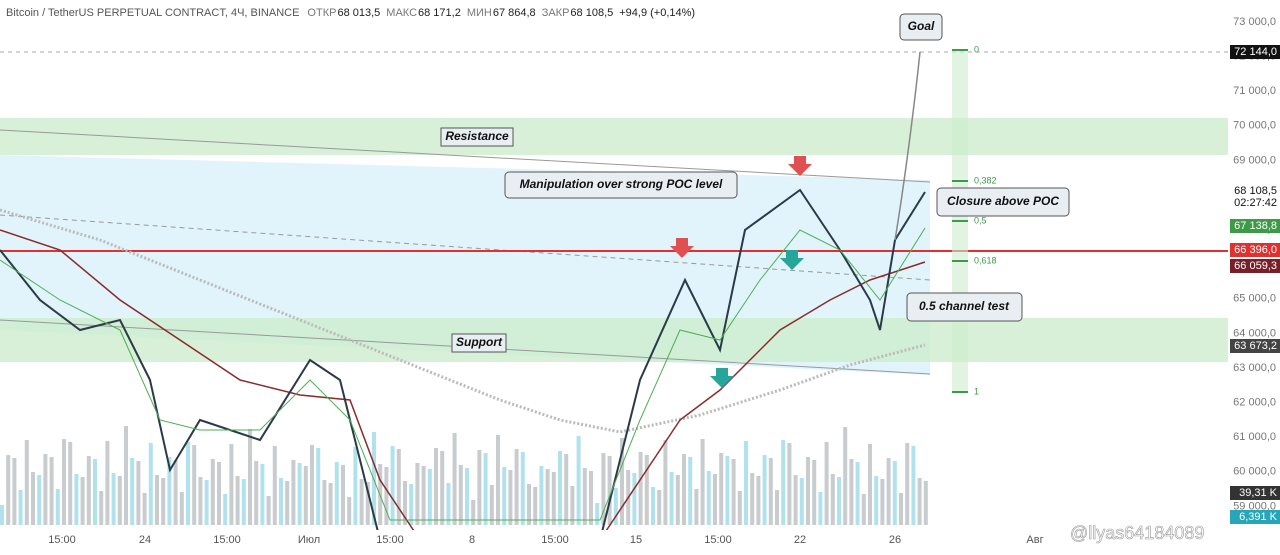 The image size is (1280, 555). Describe the element at coordinates (621, 184) in the screenshot. I see `manipulation-label: Manipulation over strong POC level` at that location.